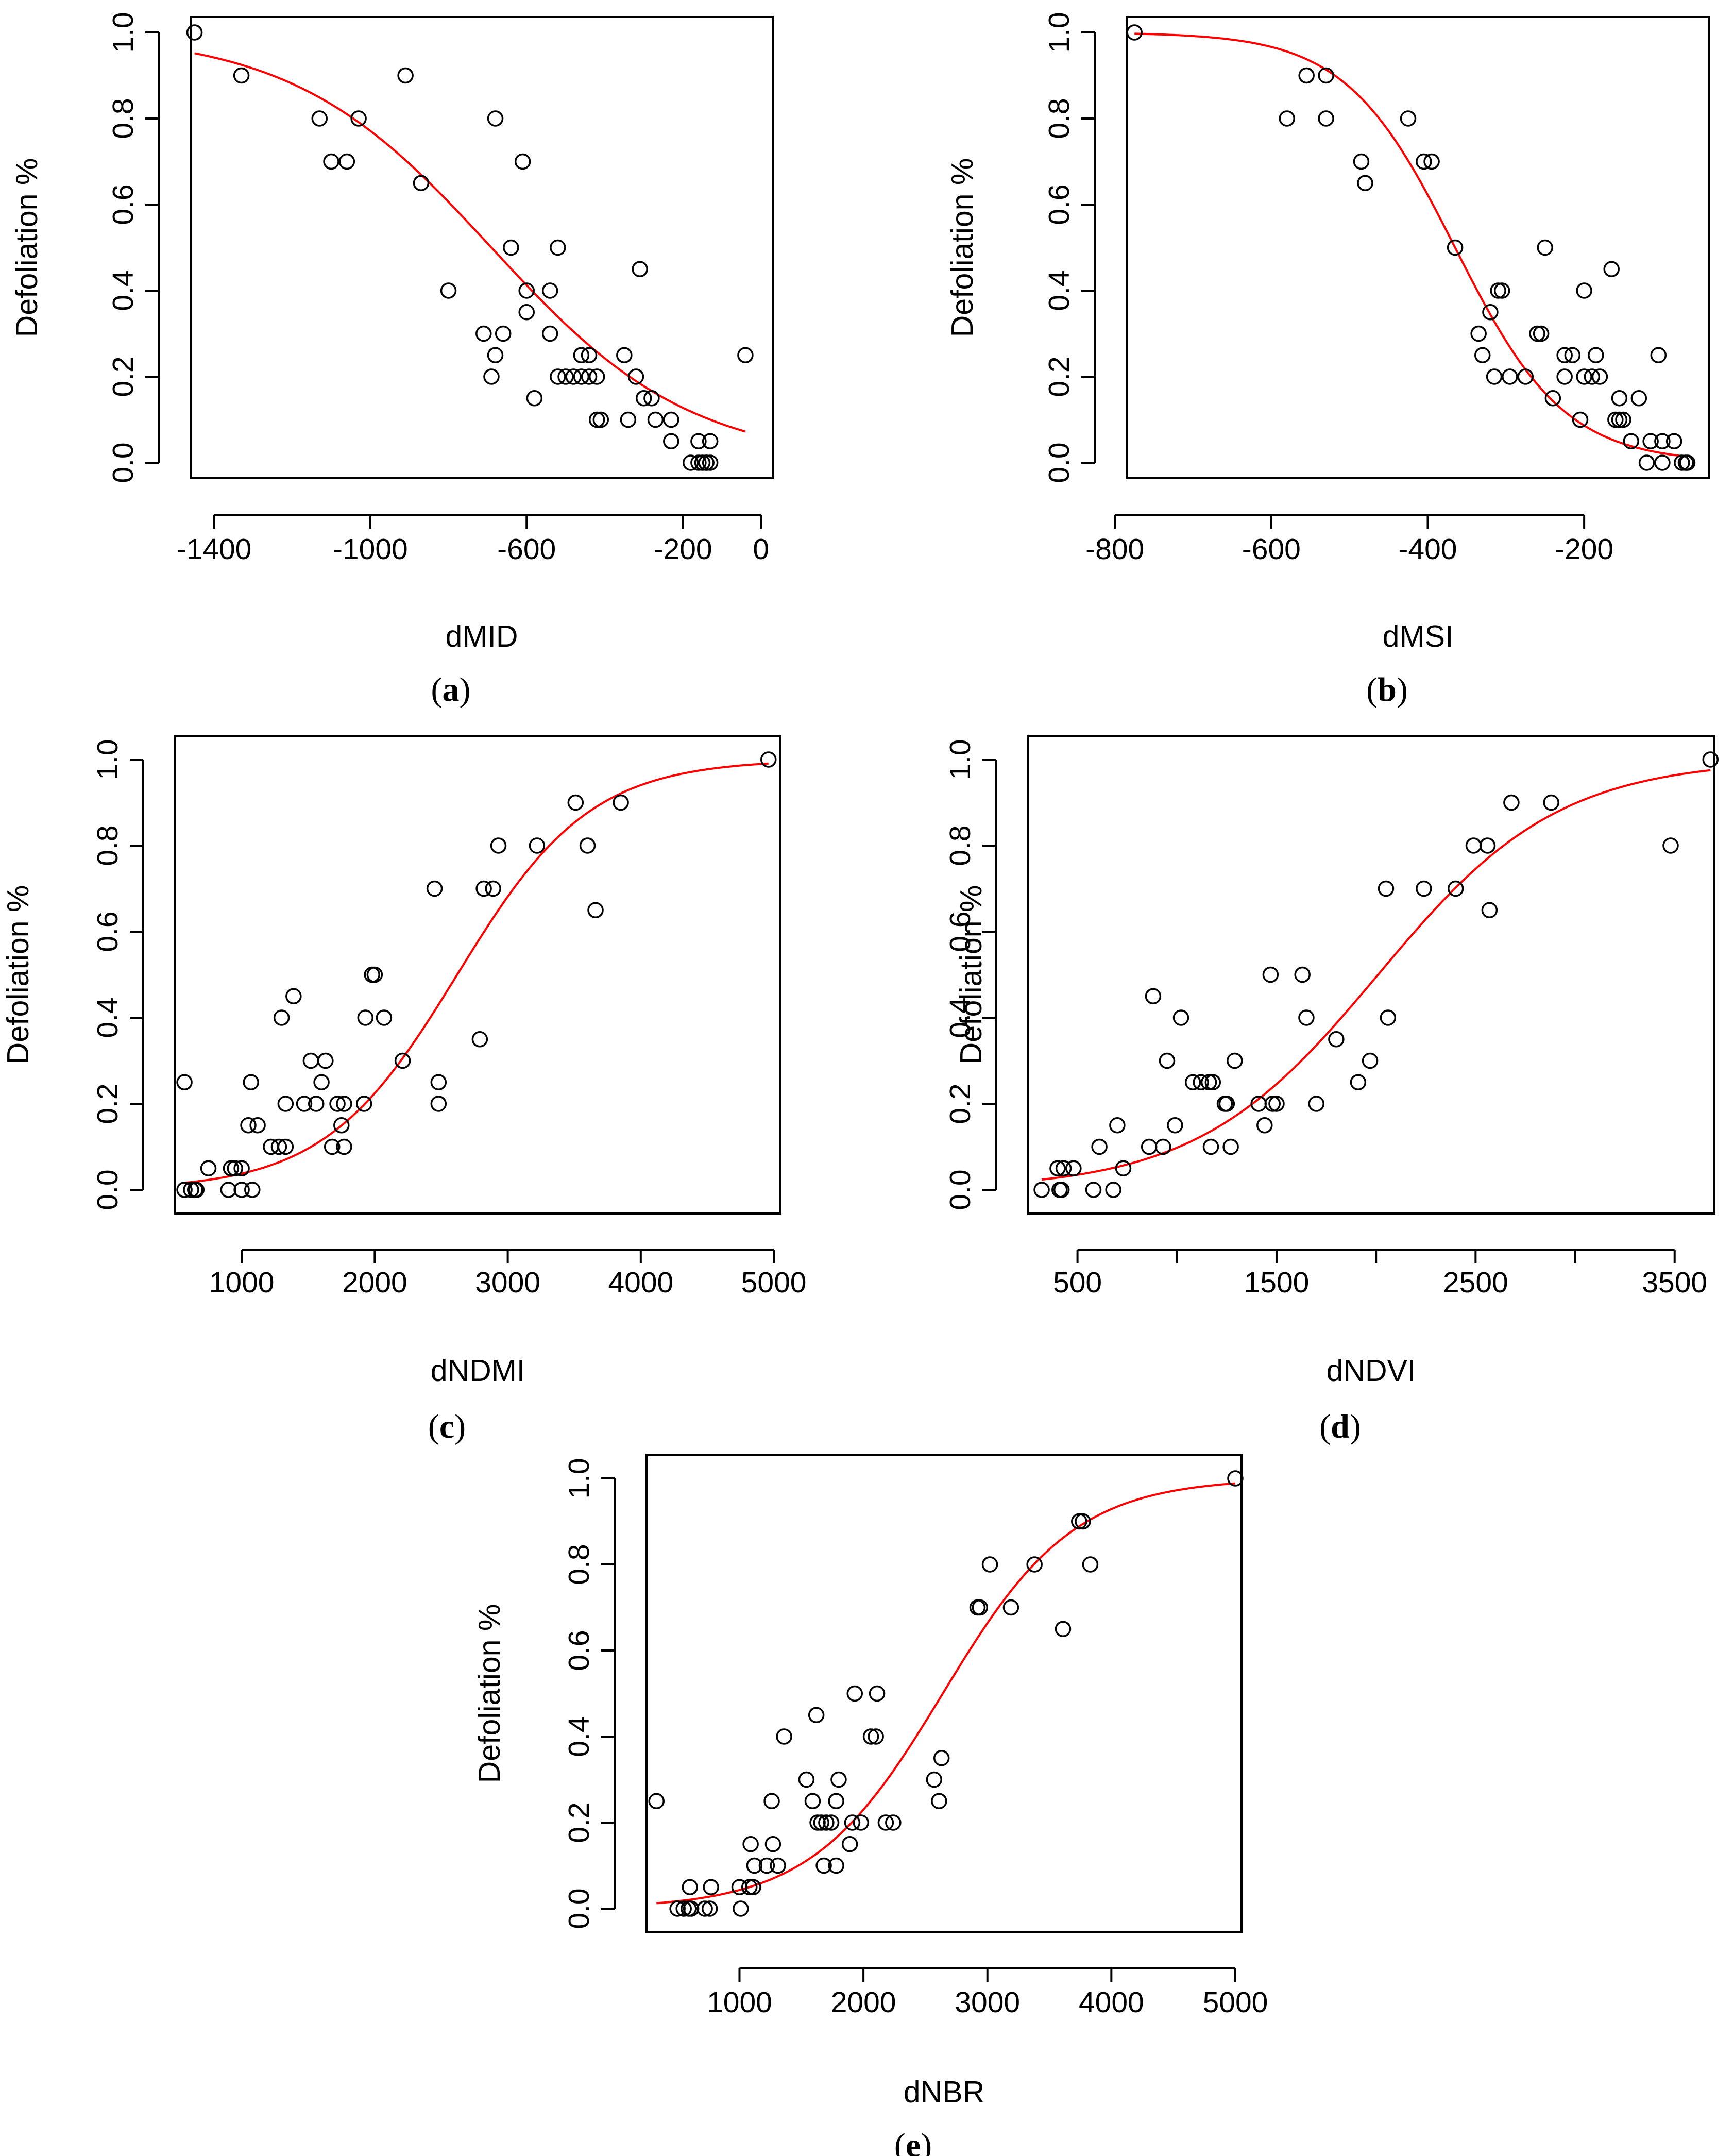 The width and height of the screenshot is (1734, 2156). I want to click on x-axis-title: dMSI, so click(1418, 636).